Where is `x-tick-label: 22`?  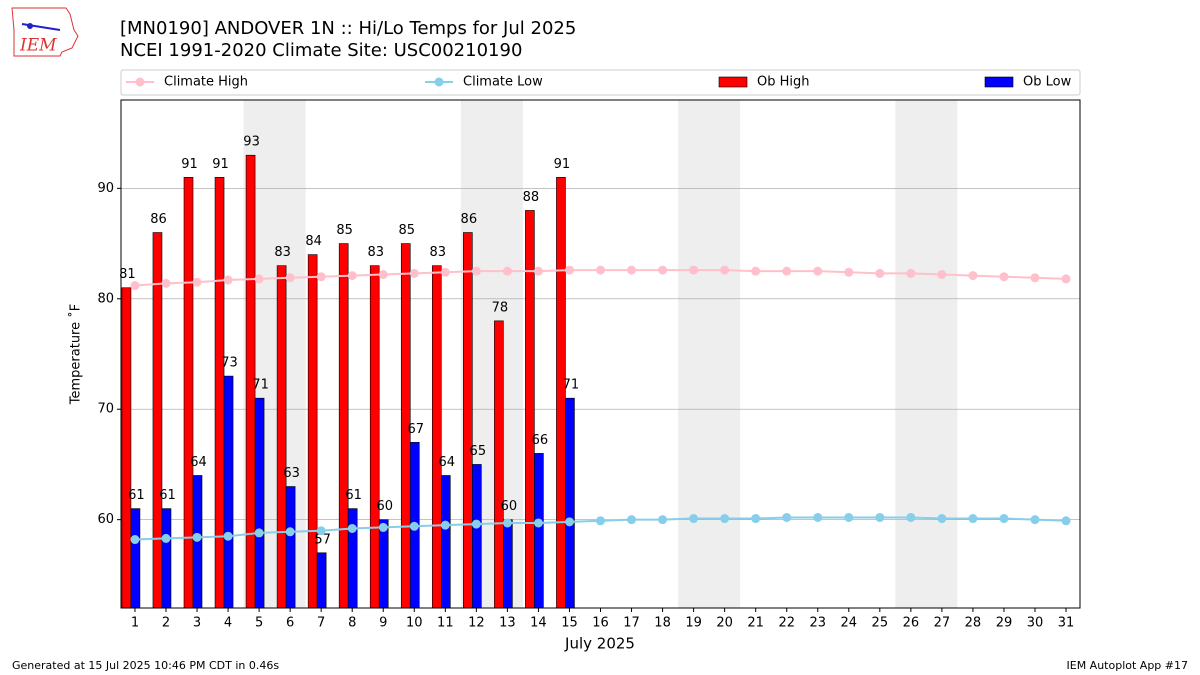
x-tick-label: 22 is located at coordinates (786, 623).